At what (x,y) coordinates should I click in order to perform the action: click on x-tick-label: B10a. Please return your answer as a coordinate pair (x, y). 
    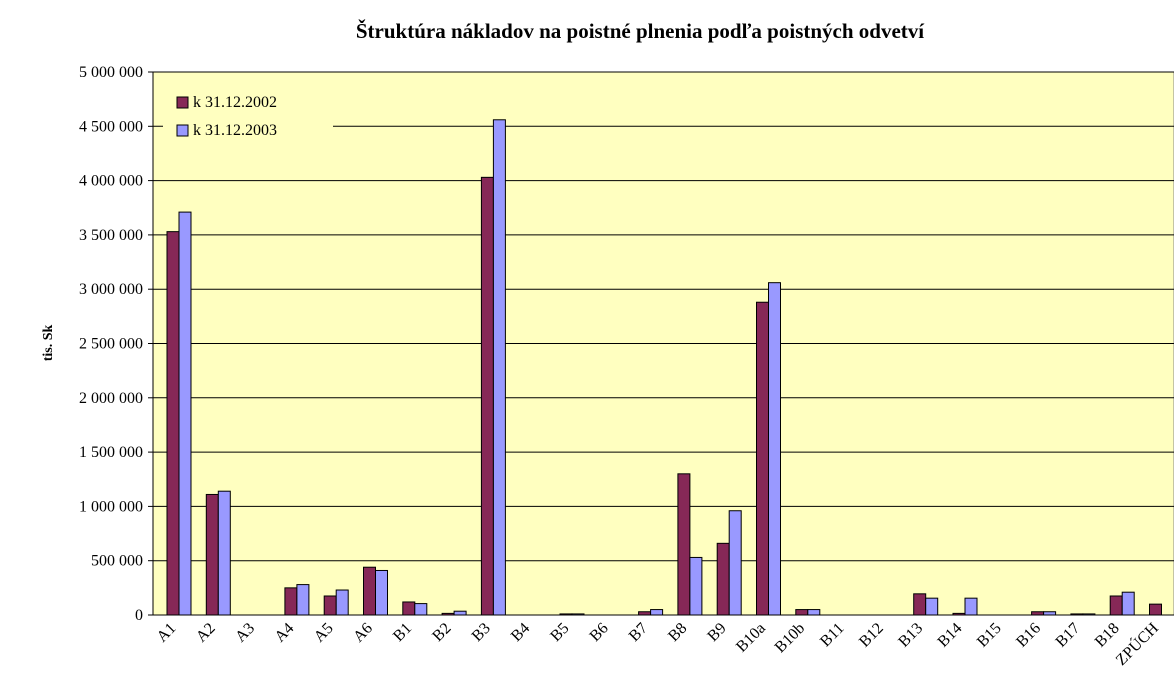
    Looking at the image, I should click on (751, 638).